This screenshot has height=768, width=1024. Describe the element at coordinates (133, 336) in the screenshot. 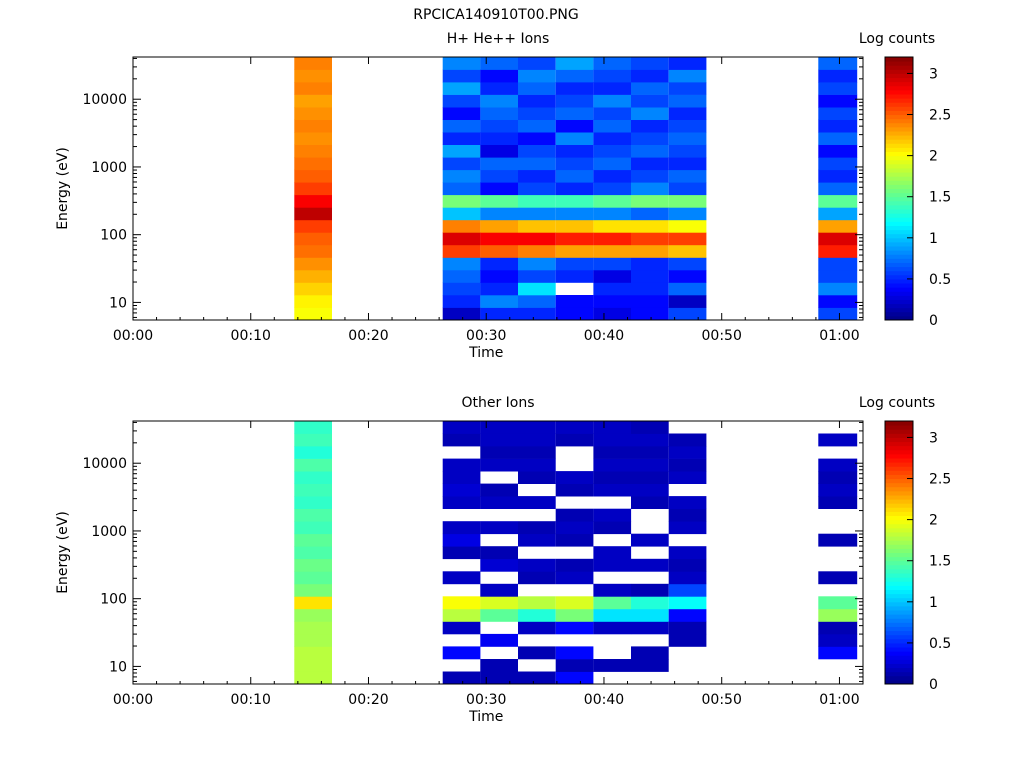

I see `x-tick-label: 00:00` at that location.